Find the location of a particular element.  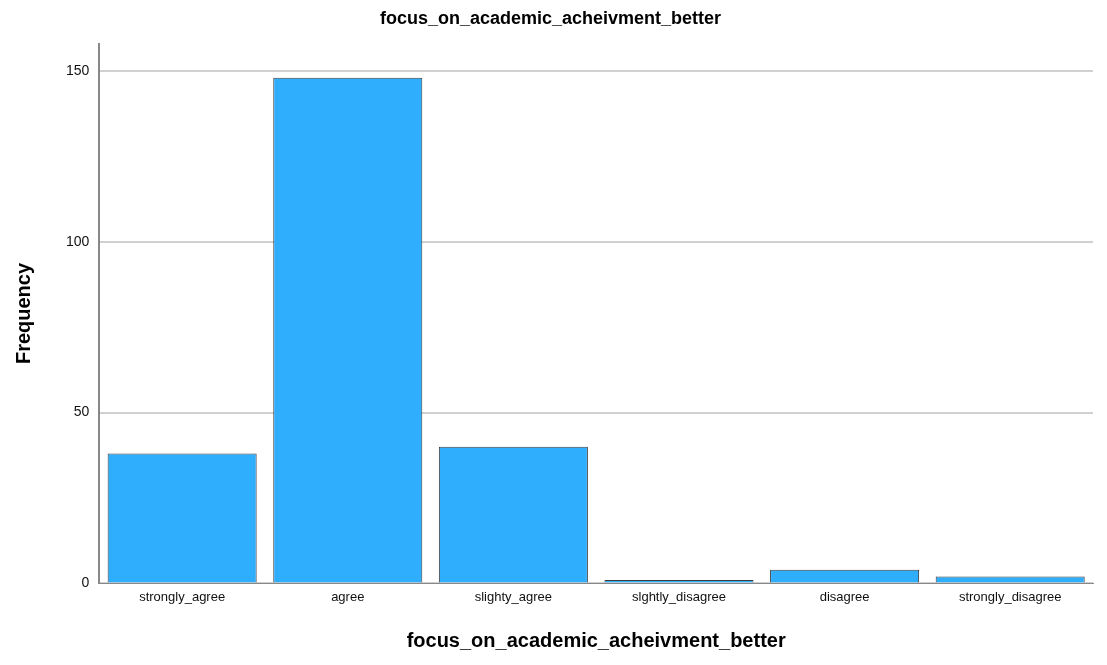

y-axis-title: Frequency is located at coordinates (22, 313).